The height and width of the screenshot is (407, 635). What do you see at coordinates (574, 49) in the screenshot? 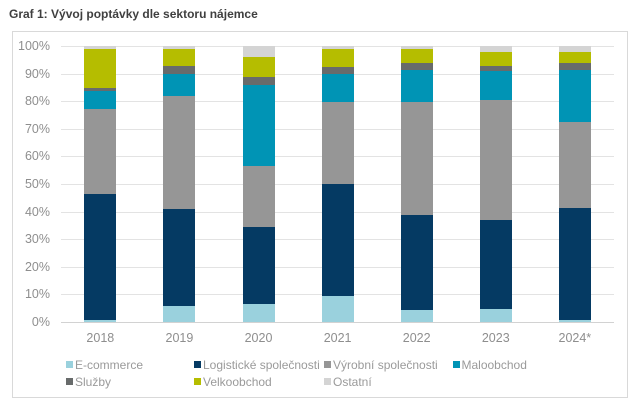
I see `bar-segment-2024*-Ostatní` at bounding box center [574, 49].